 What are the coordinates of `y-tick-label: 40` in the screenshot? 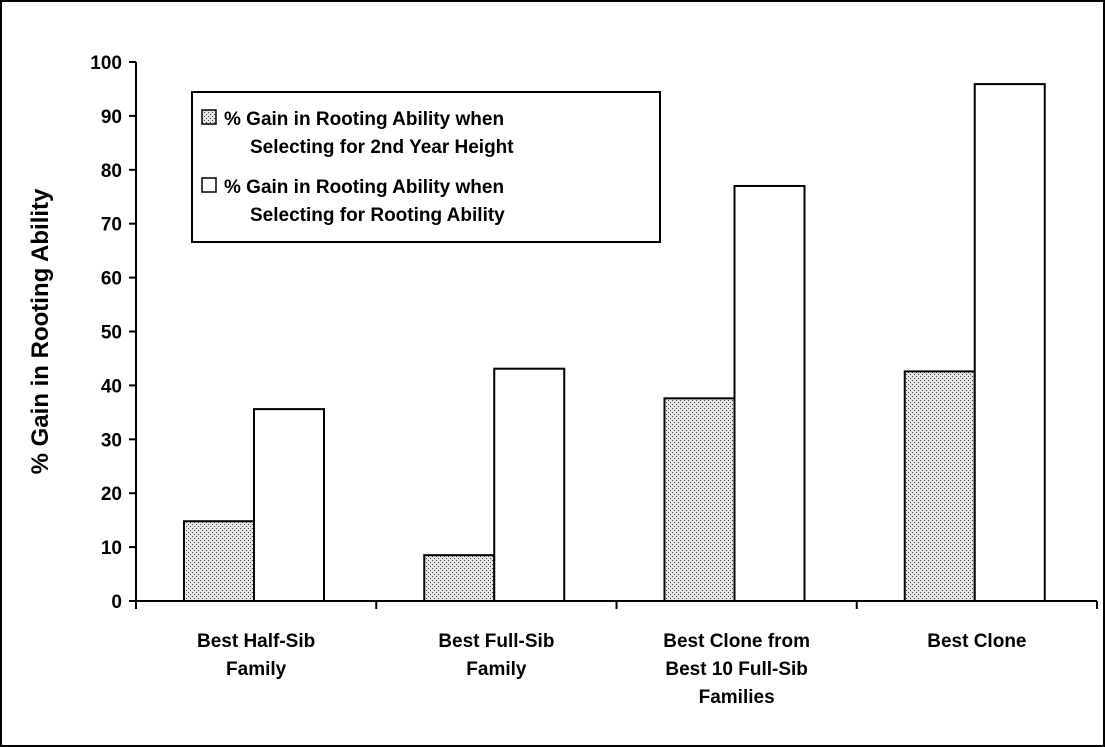 It's located at (111, 386).